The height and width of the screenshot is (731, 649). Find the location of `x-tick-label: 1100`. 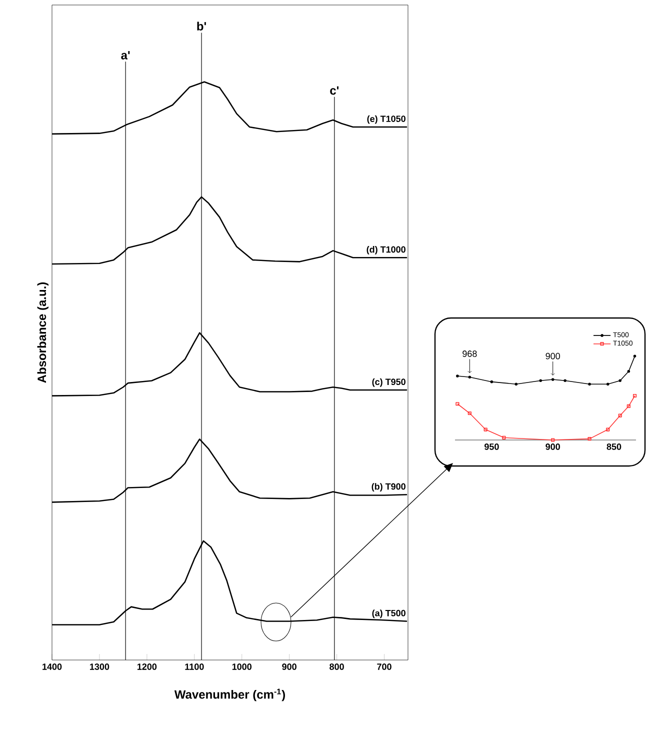

x-tick-label: 1100 is located at coordinates (194, 667).